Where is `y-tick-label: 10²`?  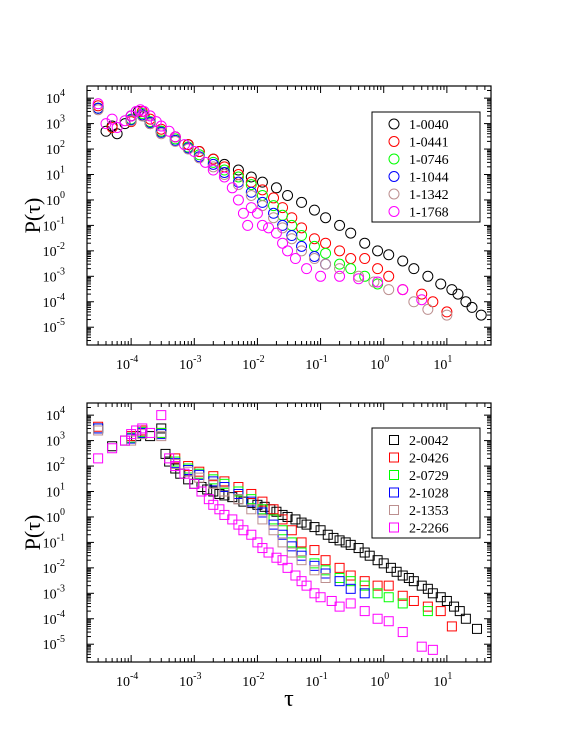 y-tick-label: 10² is located at coordinates (55, 148).